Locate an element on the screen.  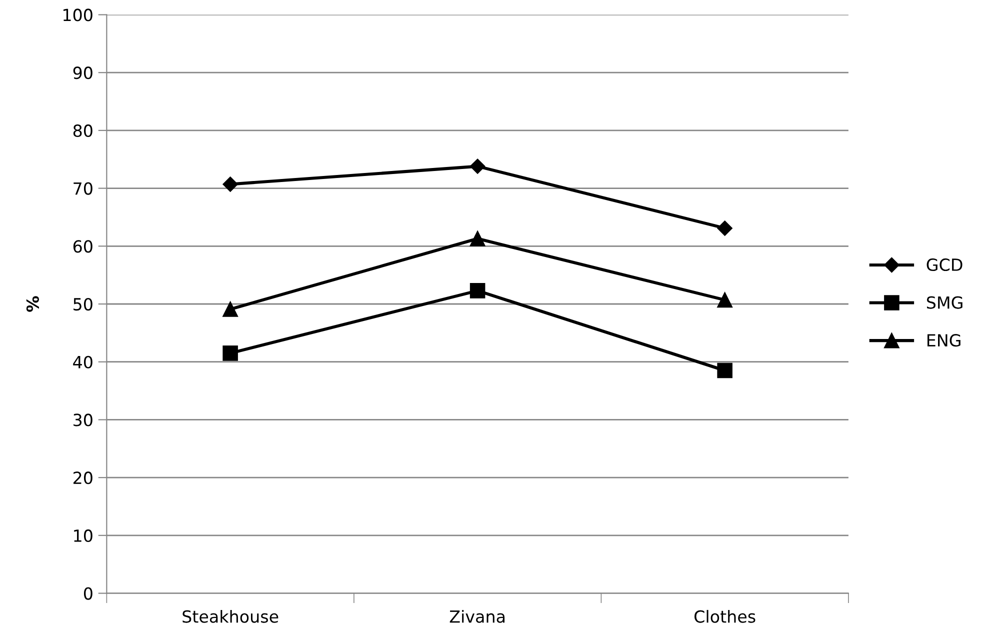
legend-label: SMG is located at coordinates (944, 302).